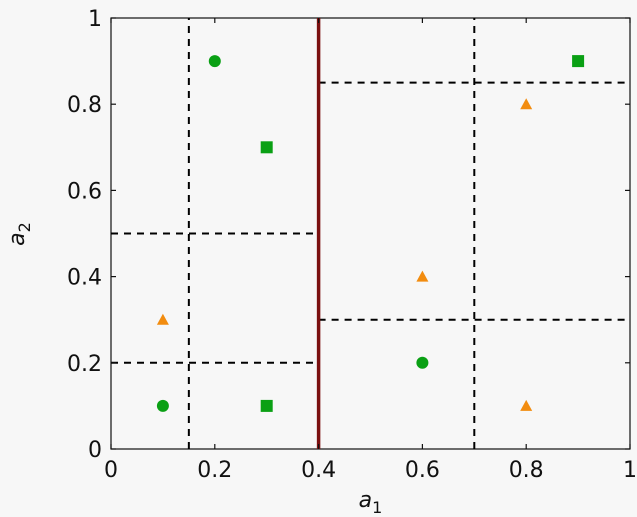 This screenshot has width=637, height=517. I want to click on x-tick-label: 0.4, so click(318, 470).